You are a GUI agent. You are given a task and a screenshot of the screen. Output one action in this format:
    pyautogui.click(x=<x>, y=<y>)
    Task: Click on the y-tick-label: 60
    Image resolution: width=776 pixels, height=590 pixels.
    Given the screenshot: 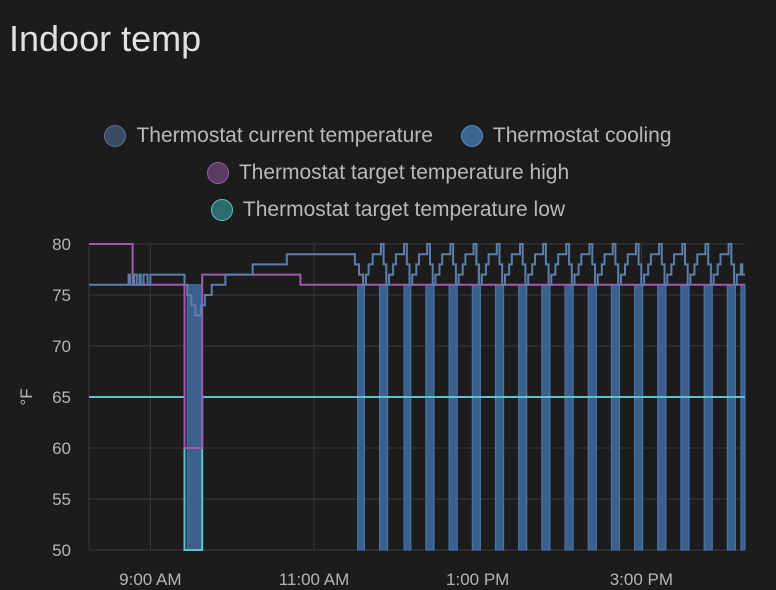 What is the action you would take?
    pyautogui.click(x=61, y=448)
    